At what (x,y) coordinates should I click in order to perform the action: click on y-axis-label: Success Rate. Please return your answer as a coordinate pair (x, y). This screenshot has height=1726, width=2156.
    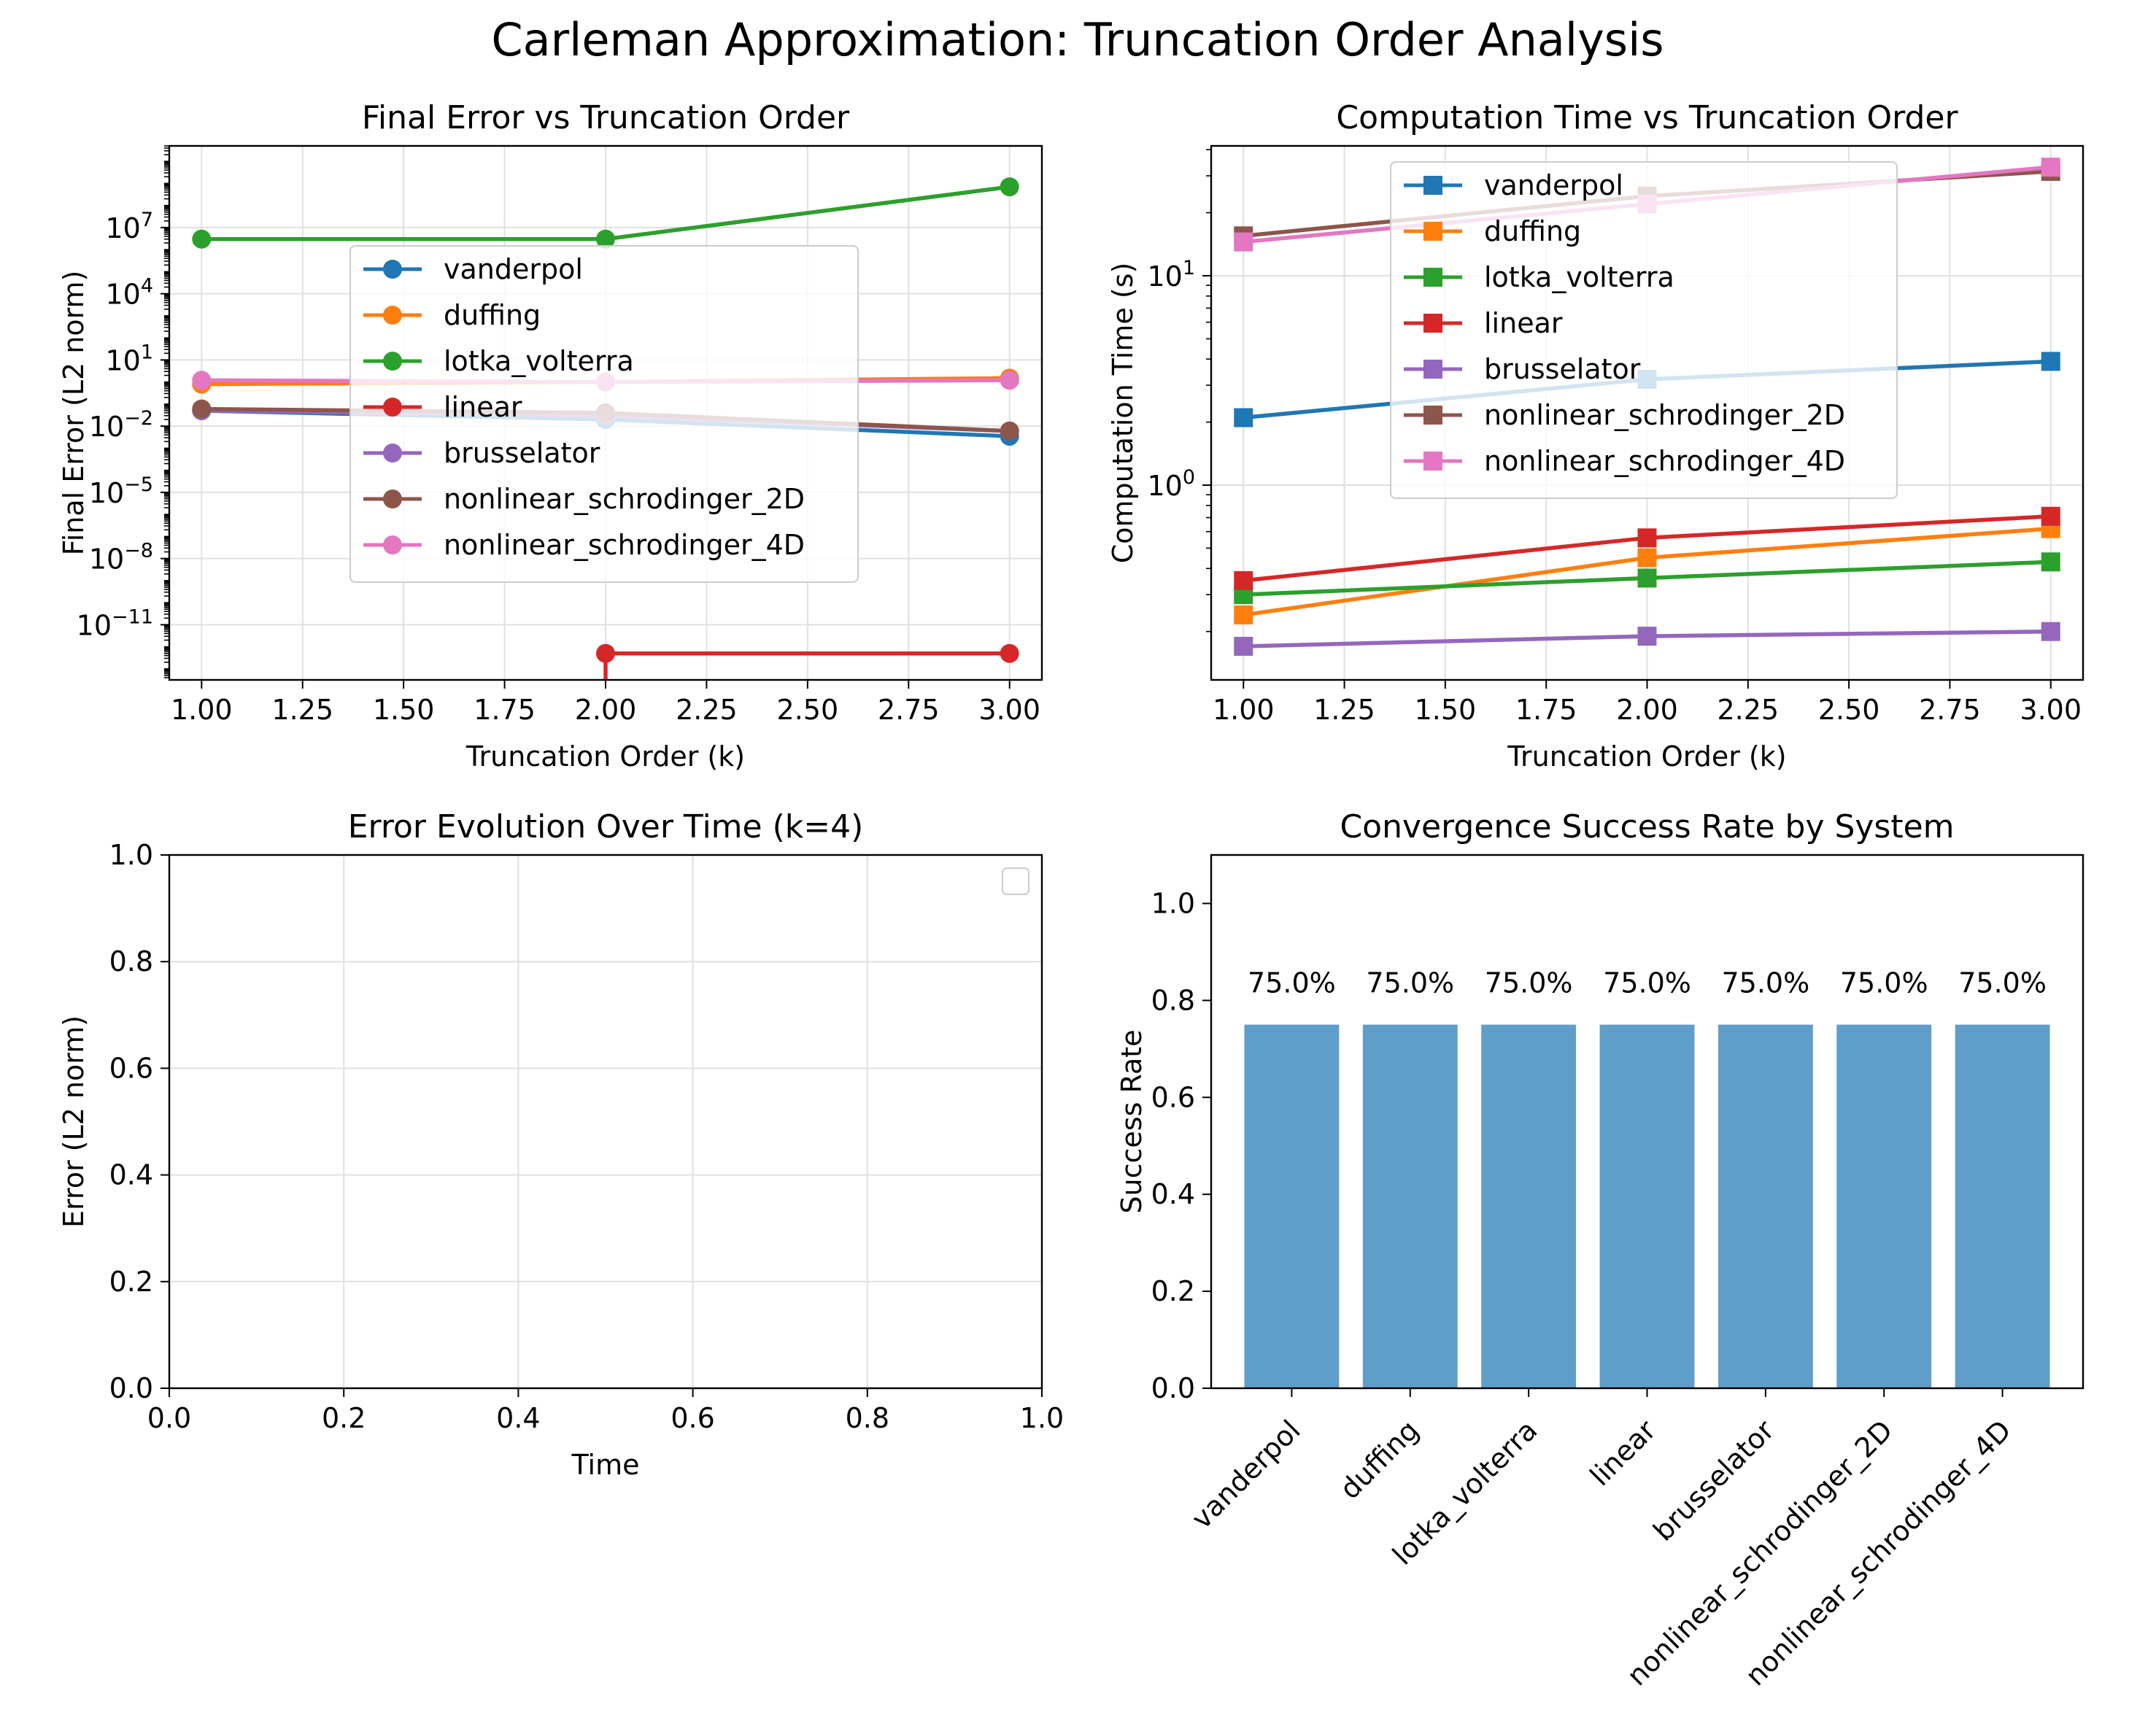
    Looking at the image, I should click on (1132, 1121).